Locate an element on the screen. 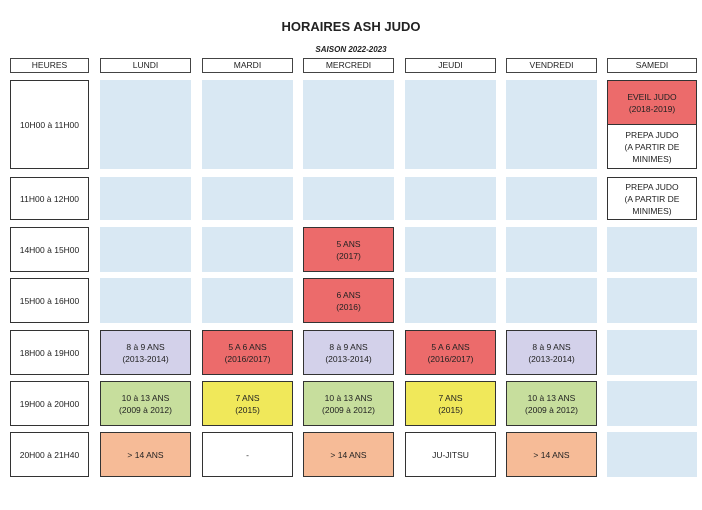  class-slot: - is located at coordinates (247, 454).